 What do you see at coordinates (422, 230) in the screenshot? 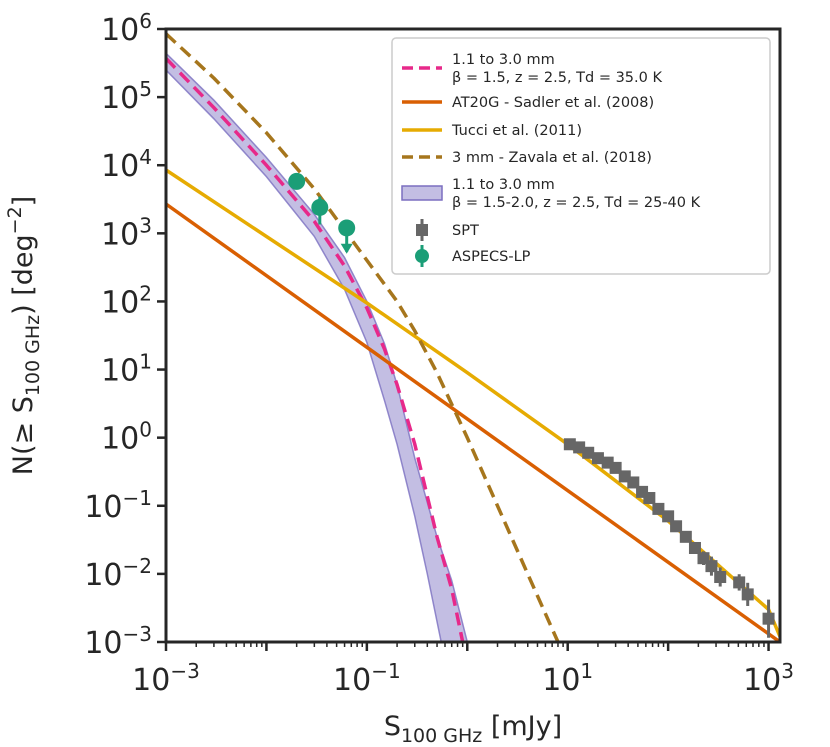
I see `legend-swatch-square` at bounding box center [422, 230].